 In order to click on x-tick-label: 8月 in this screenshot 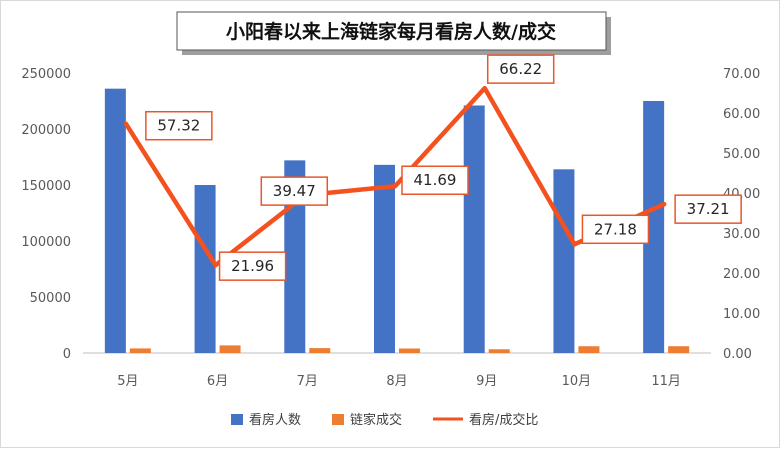, I will do `click(396, 381)`.